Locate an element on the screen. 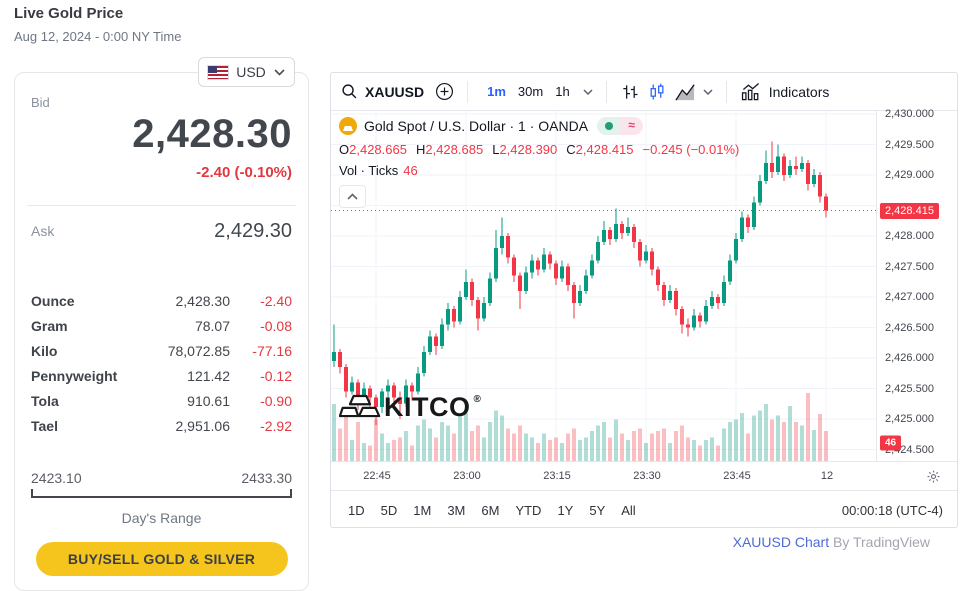  time-axis-label: 22:45 is located at coordinates (377, 476).